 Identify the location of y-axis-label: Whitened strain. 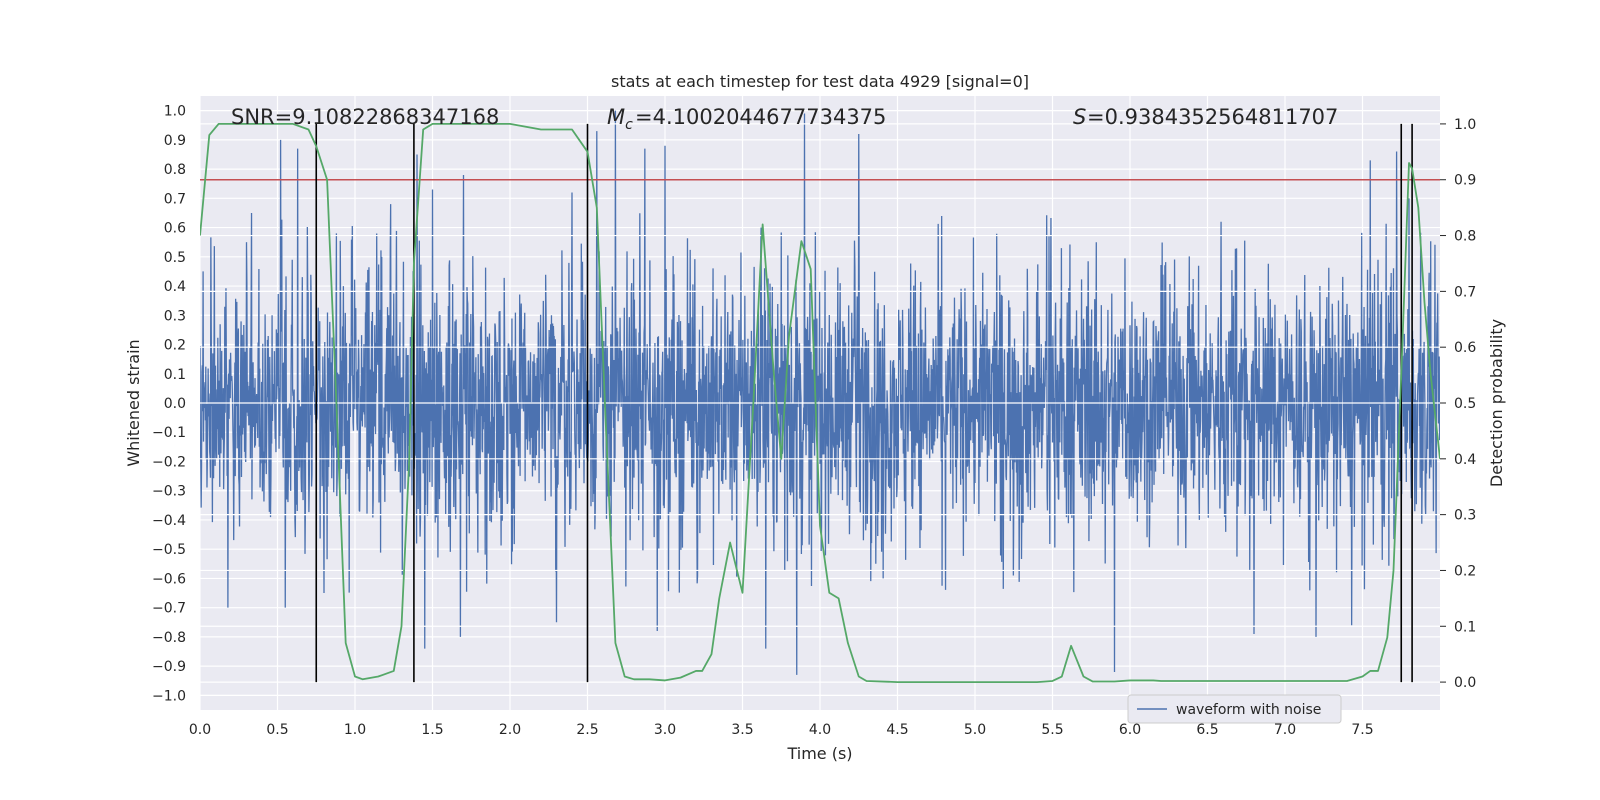
(133, 402).